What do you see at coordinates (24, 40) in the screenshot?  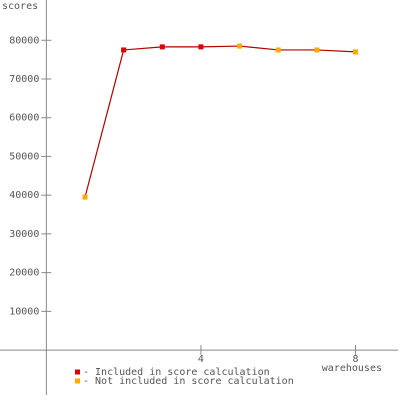 I see `y-tick-label: 80000` at bounding box center [24, 40].